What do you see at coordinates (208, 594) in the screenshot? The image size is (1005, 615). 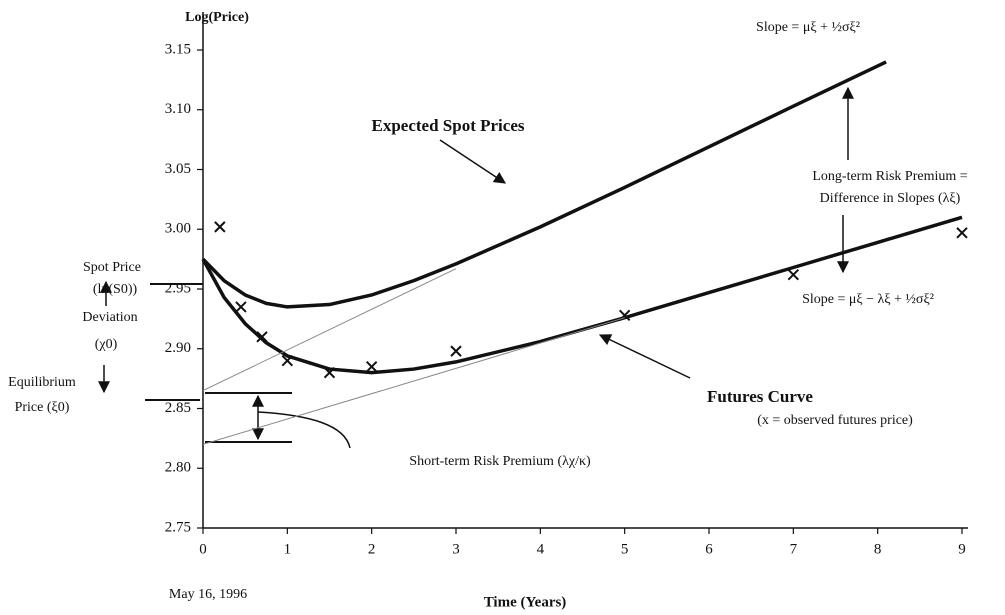 I see `date-label: May 16, 1996` at bounding box center [208, 594].